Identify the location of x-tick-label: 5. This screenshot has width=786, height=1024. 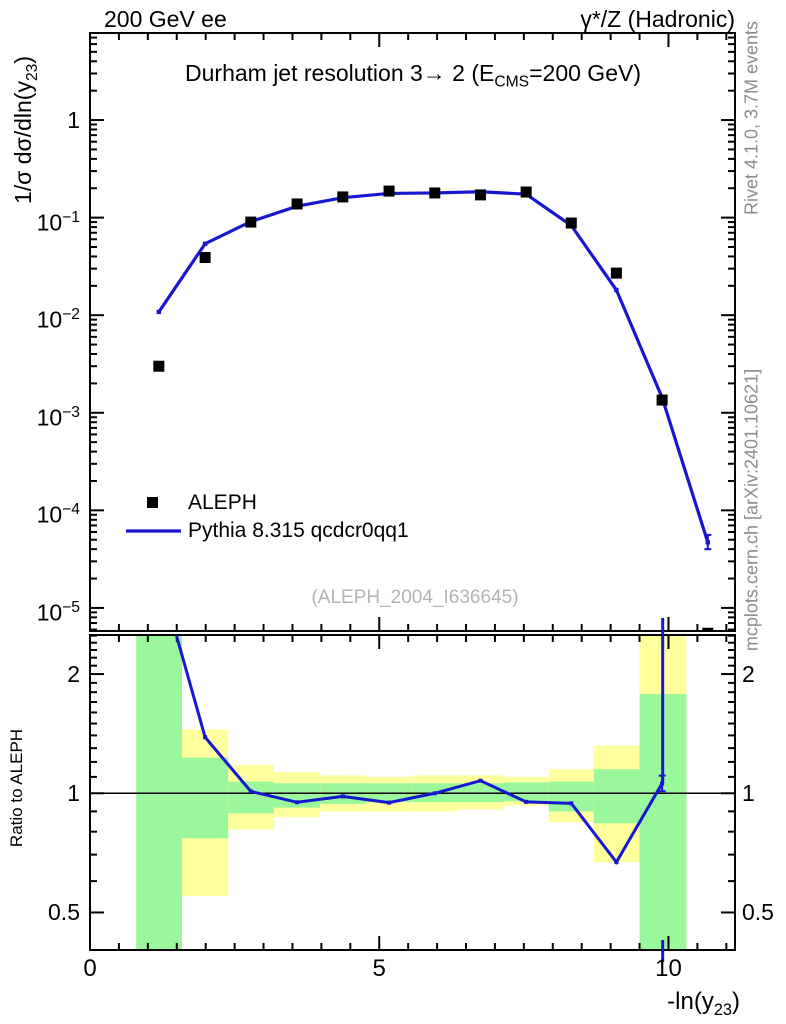
(379, 968).